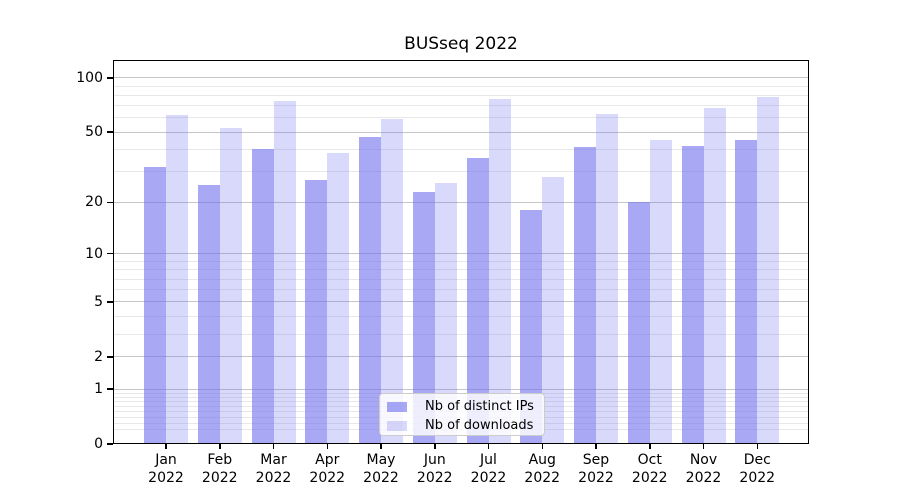 Image resolution: width=900 pixels, height=500 pixels. Describe the element at coordinates (98, 356) in the screenshot. I see `y-tick-label-2: 2` at that location.